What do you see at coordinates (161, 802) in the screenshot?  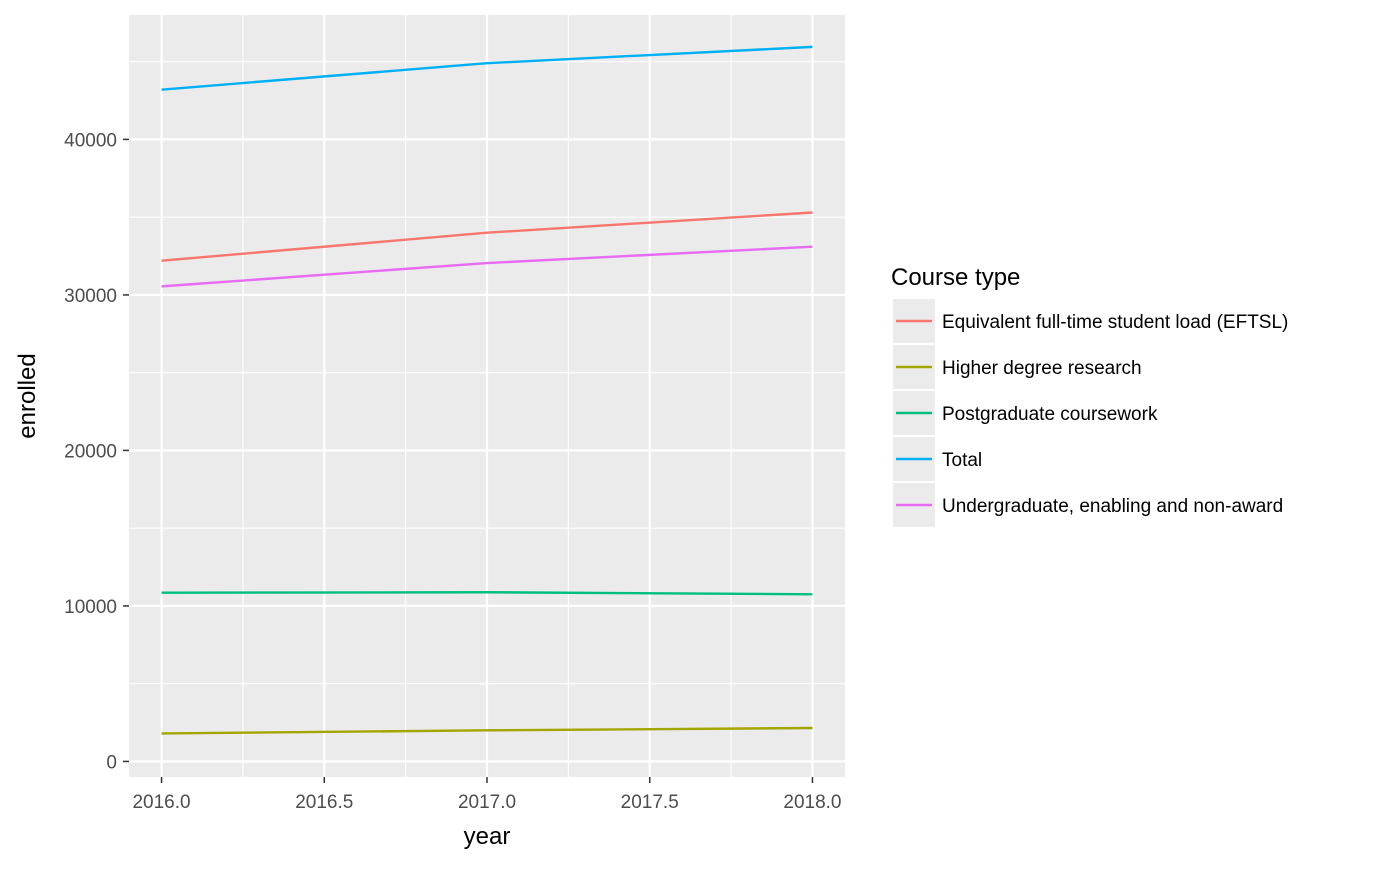 I see `x-tick-label: 2016.0` at bounding box center [161, 802].